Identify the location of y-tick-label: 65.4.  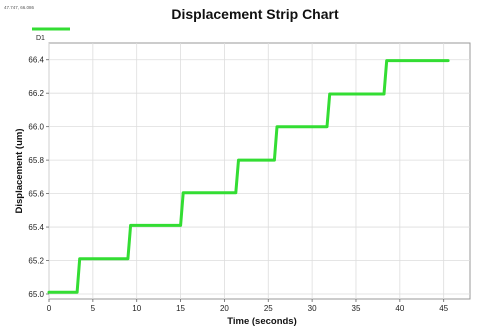
(36, 227).